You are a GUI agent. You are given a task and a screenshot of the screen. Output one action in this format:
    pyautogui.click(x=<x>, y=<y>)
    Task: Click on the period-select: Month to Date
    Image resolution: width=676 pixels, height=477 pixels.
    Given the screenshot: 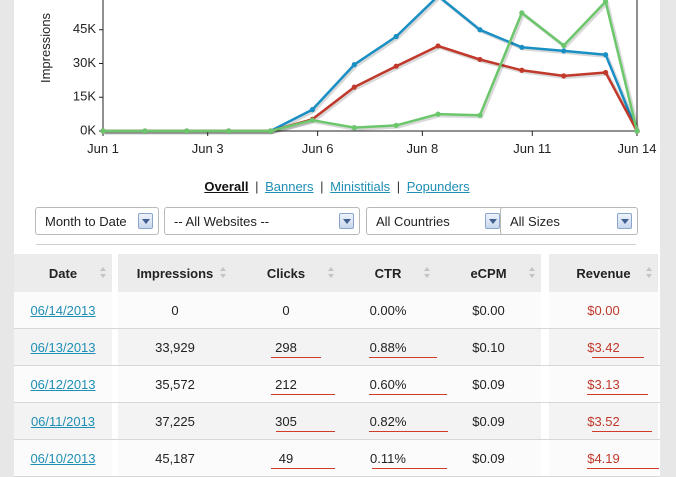 What is the action you would take?
    pyautogui.click(x=97, y=221)
    